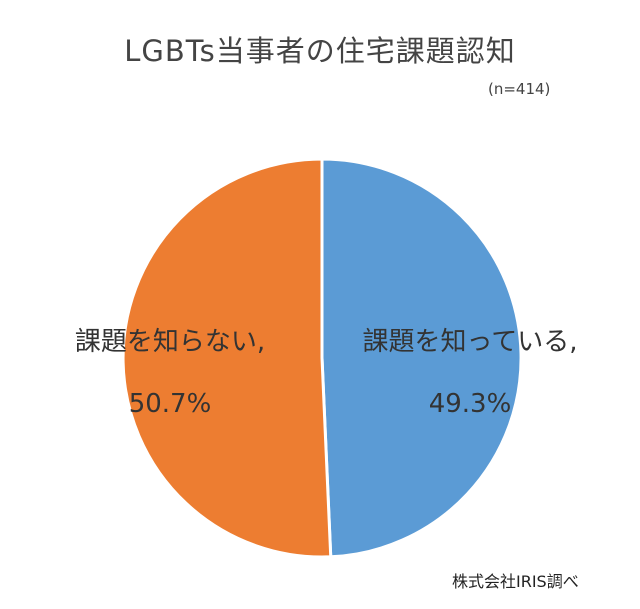  What do you see at coordinates (519, 89) in the screenshot?
I see `chart-subtitle: (n=414)` at bounding box center [519, 89].